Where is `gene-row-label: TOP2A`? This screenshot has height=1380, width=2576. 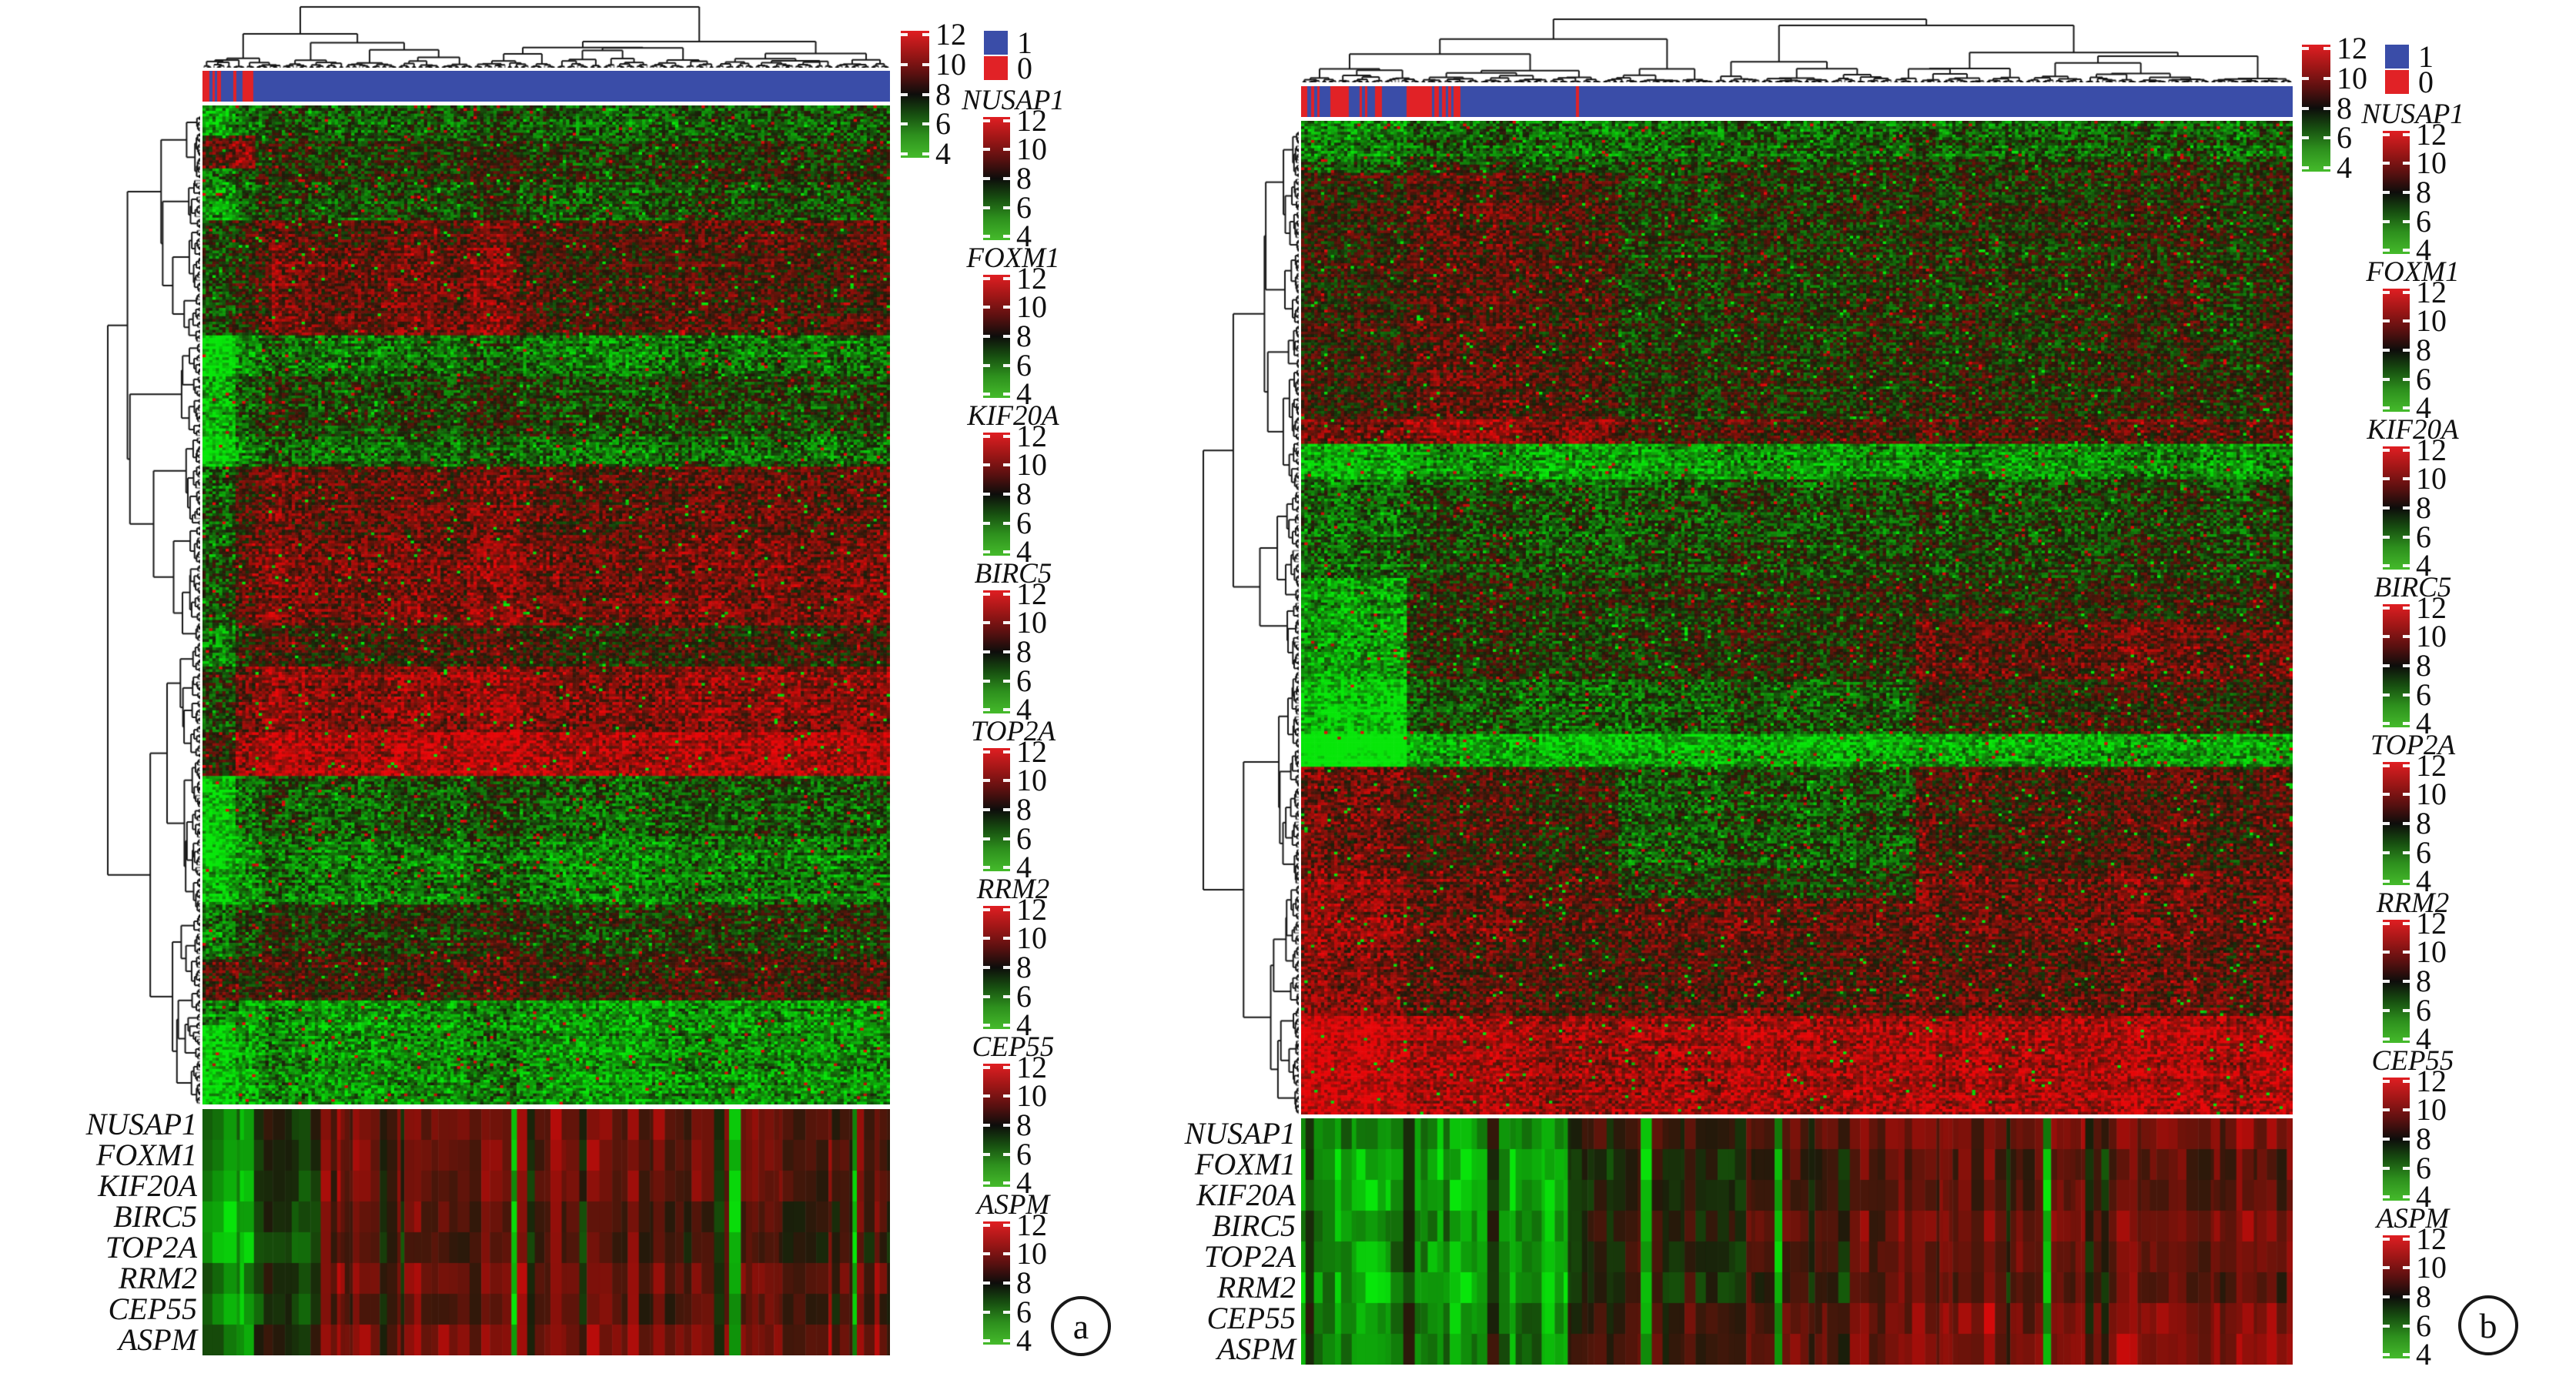
gene-row-label: TOP2A is located at coordinates (151, 1247).